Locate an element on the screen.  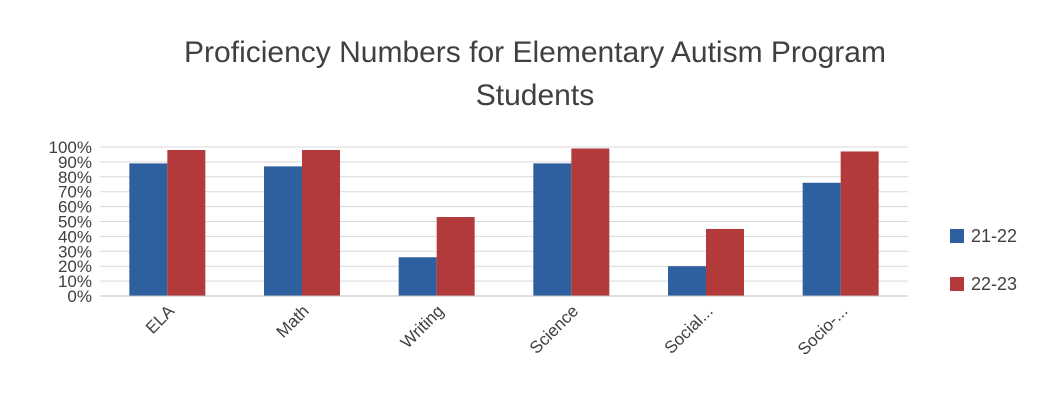
y-tick-label: 20% is located at coordinates (75, 266).